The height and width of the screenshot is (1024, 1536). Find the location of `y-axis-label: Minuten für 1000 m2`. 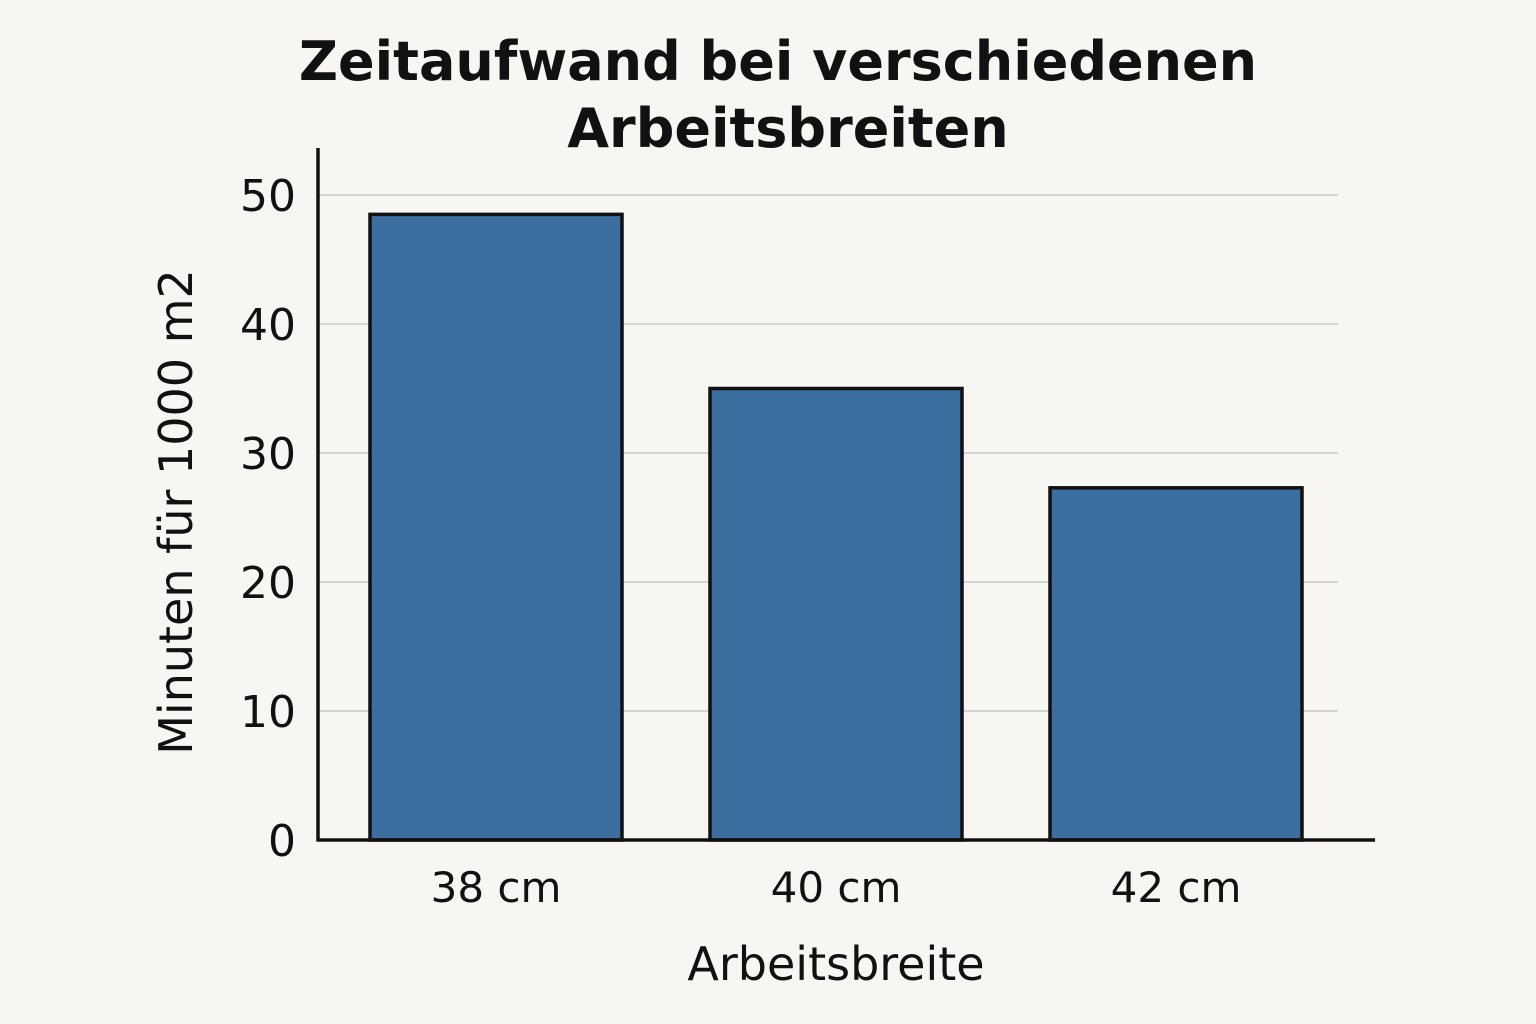

y-axis-label: Minuten für 1000 m2 is located at coordinates (176, 512).